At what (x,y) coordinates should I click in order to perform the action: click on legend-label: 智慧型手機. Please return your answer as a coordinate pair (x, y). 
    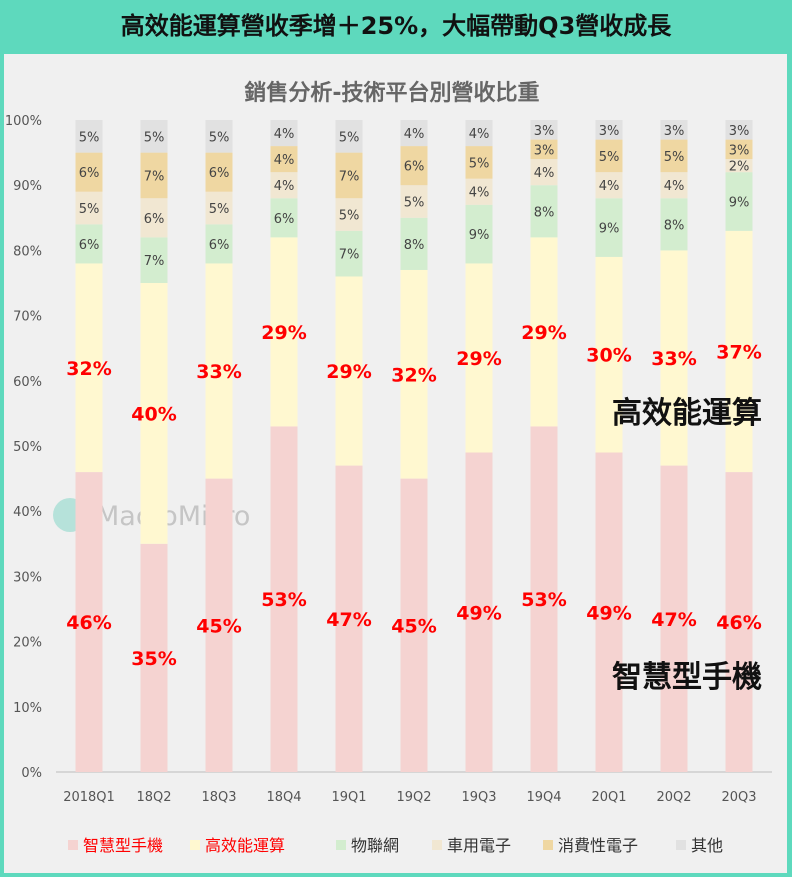
    Looking at the image, I should click on (123, 845).